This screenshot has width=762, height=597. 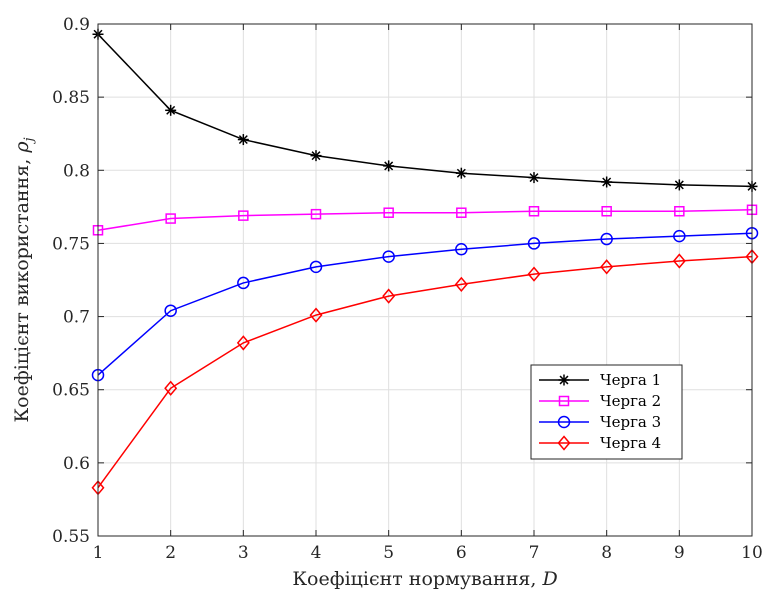 What do you see at coordinates (76, 464) in the screenshot?
I see `y-tick-label: 0.6` at bounding box center [76, 464].